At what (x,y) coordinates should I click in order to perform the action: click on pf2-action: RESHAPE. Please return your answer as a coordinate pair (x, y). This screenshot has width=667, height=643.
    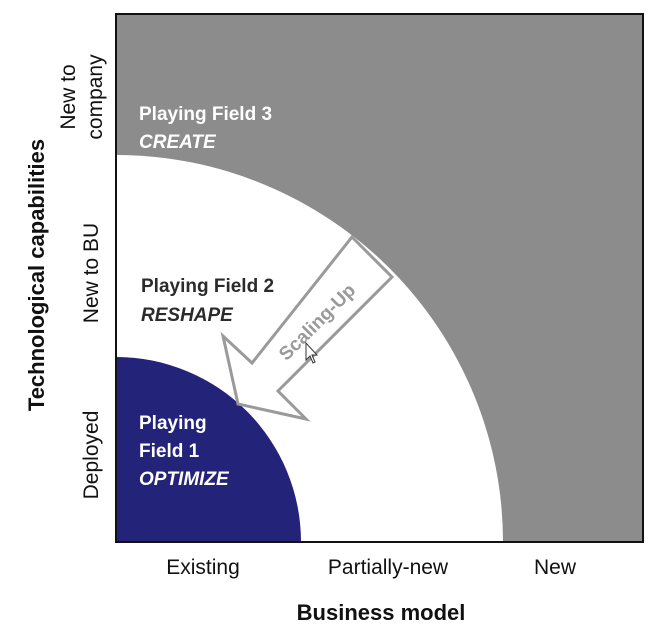
    Looking at the image, I should click on (187, 315).